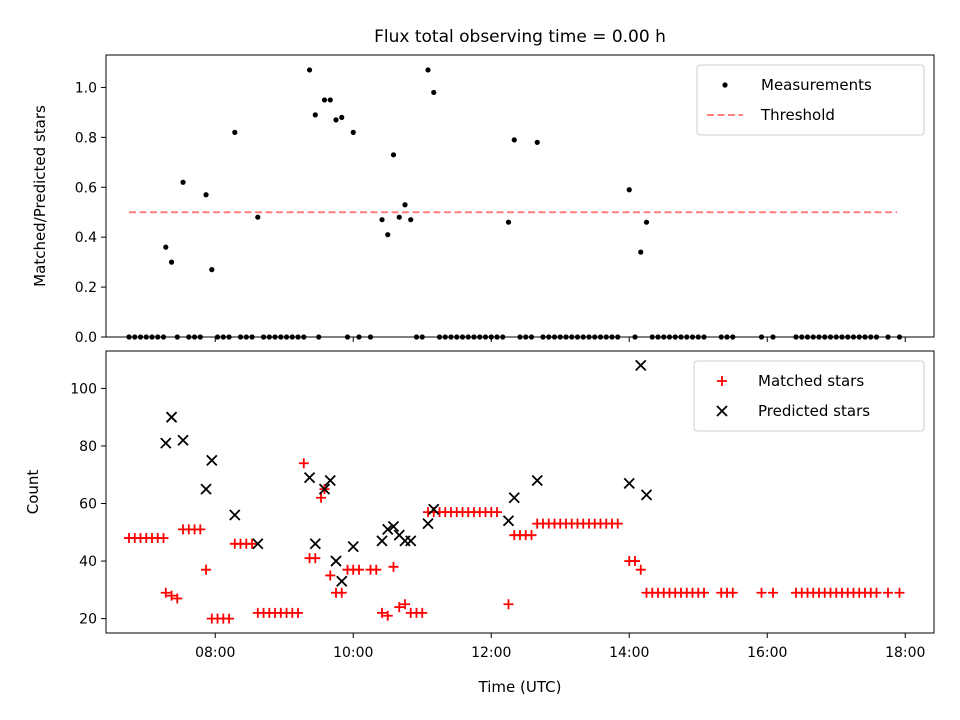 Image resolution: width=960 pixels, height=720 pixels. Describe the element at coordinates (86, 238) in the screenshot. I see `y-tick-label: 0.4` at that location.